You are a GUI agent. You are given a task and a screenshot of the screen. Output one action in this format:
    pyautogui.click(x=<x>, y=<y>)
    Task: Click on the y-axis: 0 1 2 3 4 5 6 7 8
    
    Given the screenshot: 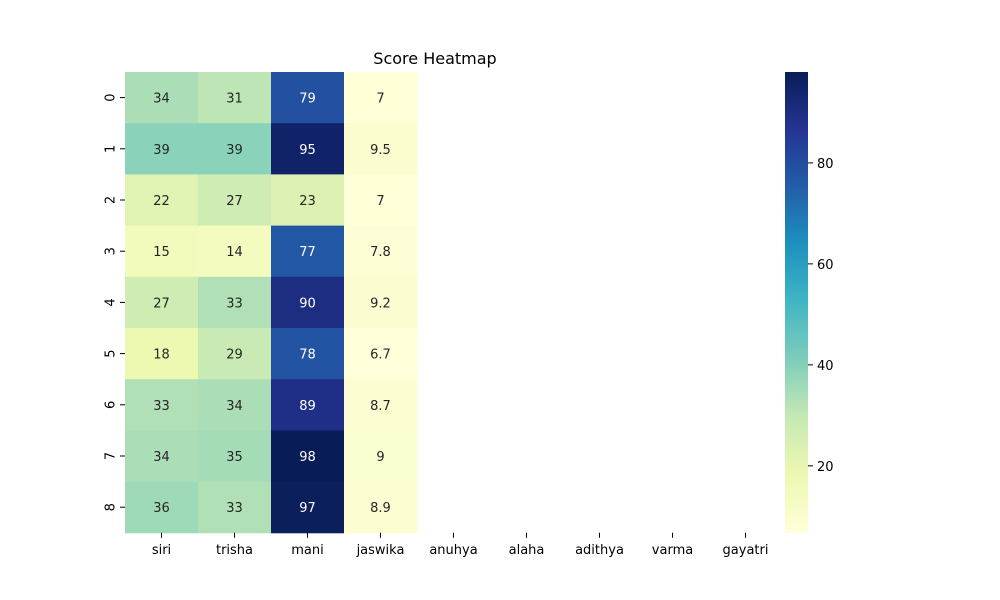 What is the action you would take?
    pyautogui.click(x=114, y=302)
    